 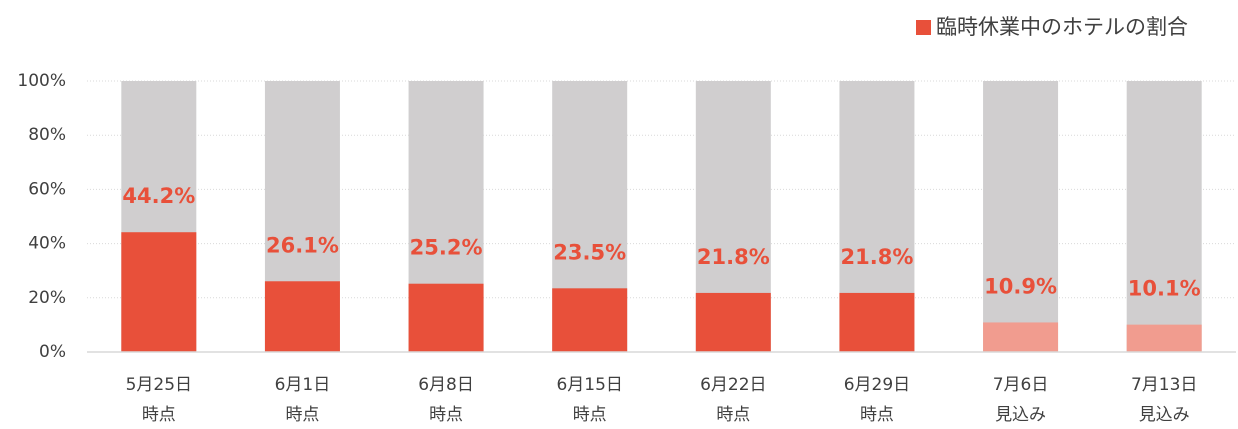 I want to click on y-tick-label: 80%, so click(x=47, y=135).